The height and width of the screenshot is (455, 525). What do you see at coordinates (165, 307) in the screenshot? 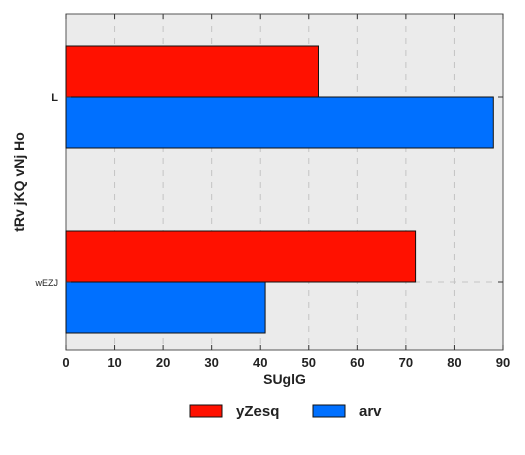
I see `bar-arv-wEZJ` at bounding box center [165, 307].